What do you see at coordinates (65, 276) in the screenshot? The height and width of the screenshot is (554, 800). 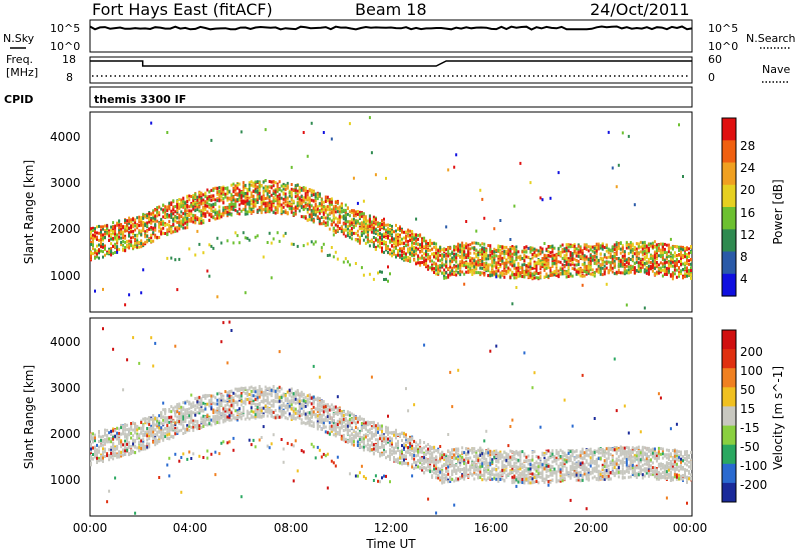 I see `power-ytick-1000: 1000` at bounding box center [65, 276].